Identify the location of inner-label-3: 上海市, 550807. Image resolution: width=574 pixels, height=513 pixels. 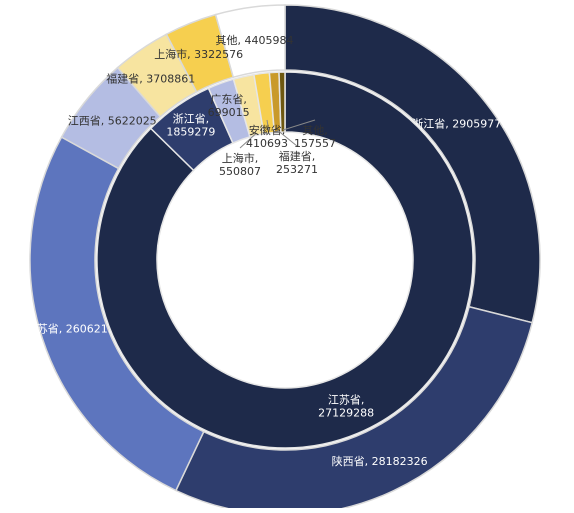
(240, 164).